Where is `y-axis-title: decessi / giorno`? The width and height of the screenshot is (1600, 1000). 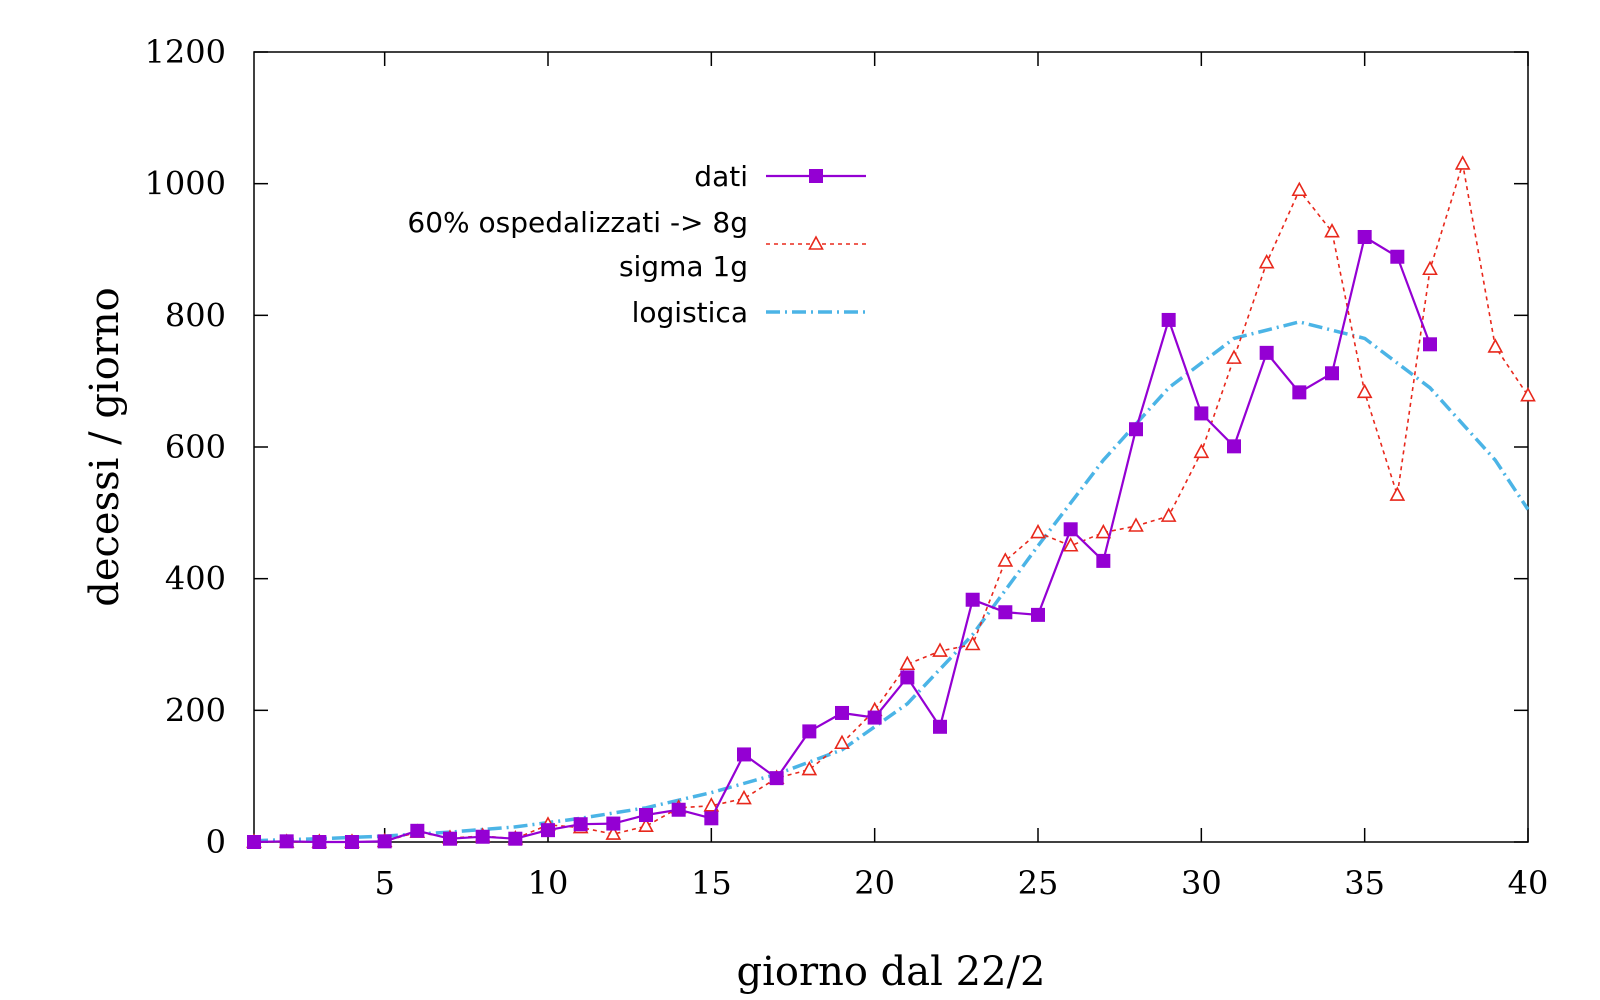
y-axis-title: decessi / giorno is located at coordinates (105, 447).